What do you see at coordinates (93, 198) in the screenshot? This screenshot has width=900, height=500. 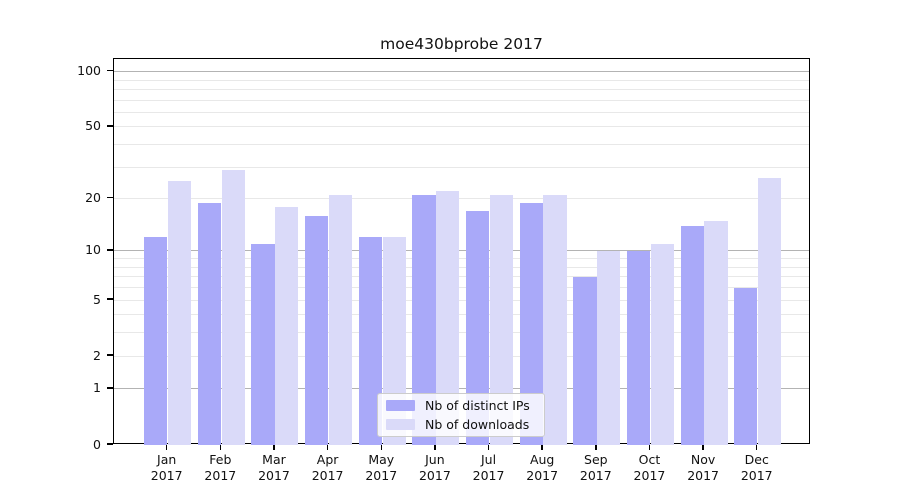 I see `y-tick-label-20: 20` at bounding box center [93, 198].